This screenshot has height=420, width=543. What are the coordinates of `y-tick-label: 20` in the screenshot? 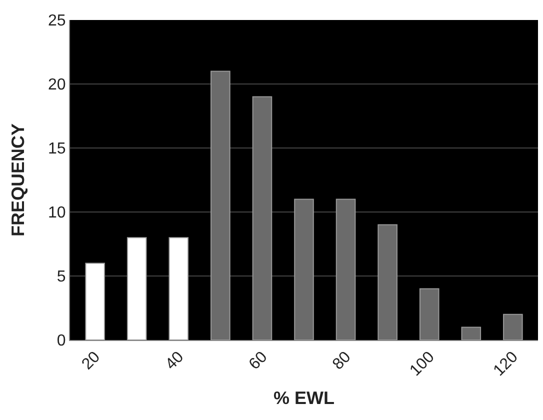 It's located at (57, 85).